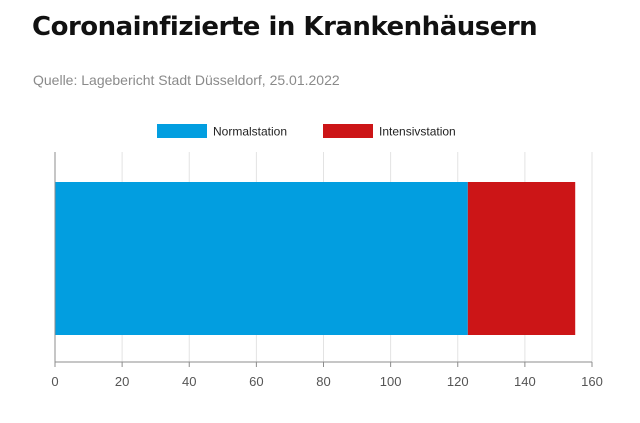  I want to click on legend-swatch-normalstation, so click(182, 131).